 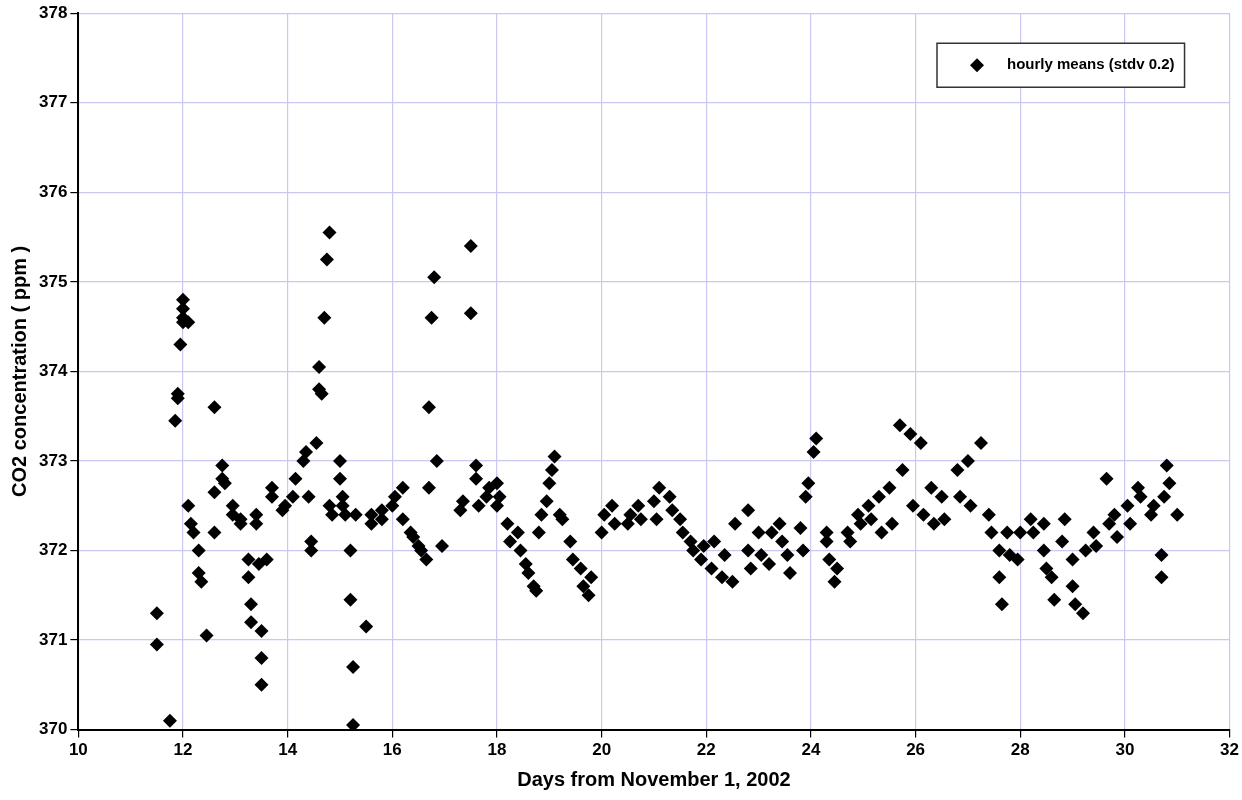 I want to click on x-tick-label: 20, so click(x=602, y=750).